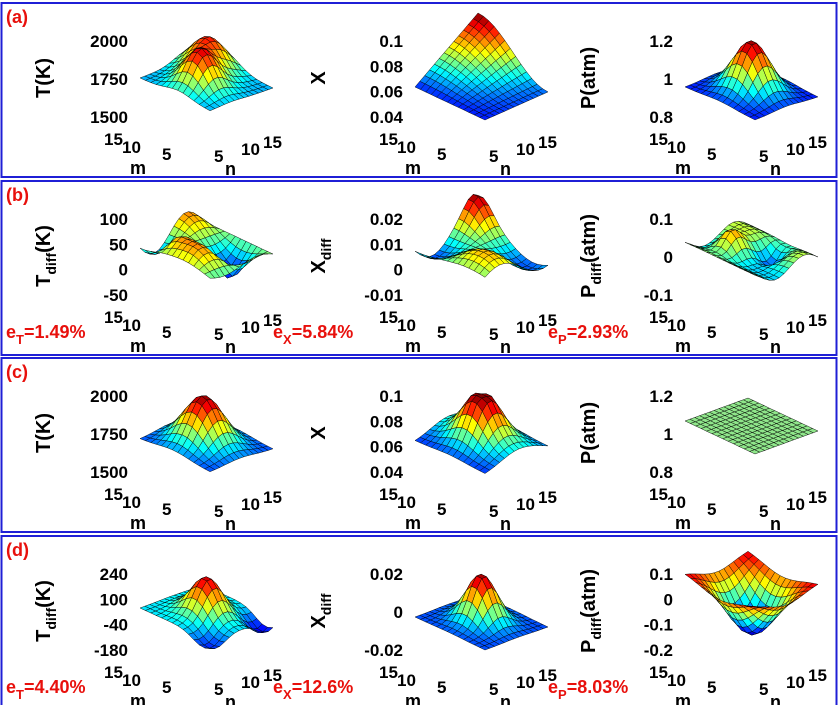 The width and height of the screenshot is (838, 705). Describe the element at coordinates (386, 244) in the screenshot. I see `z-tick-label: 0.01` at that location.